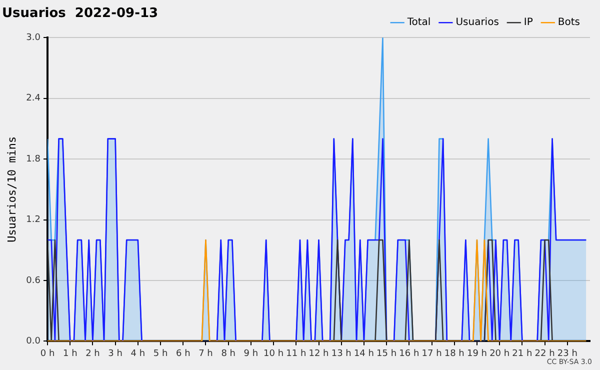 The height and width of the screenshot is (370, 600). What do you see at coordinates (409, 353) in the screenshot?
I see `x-tick-label: 16 h` at bounding box center [409, 353].